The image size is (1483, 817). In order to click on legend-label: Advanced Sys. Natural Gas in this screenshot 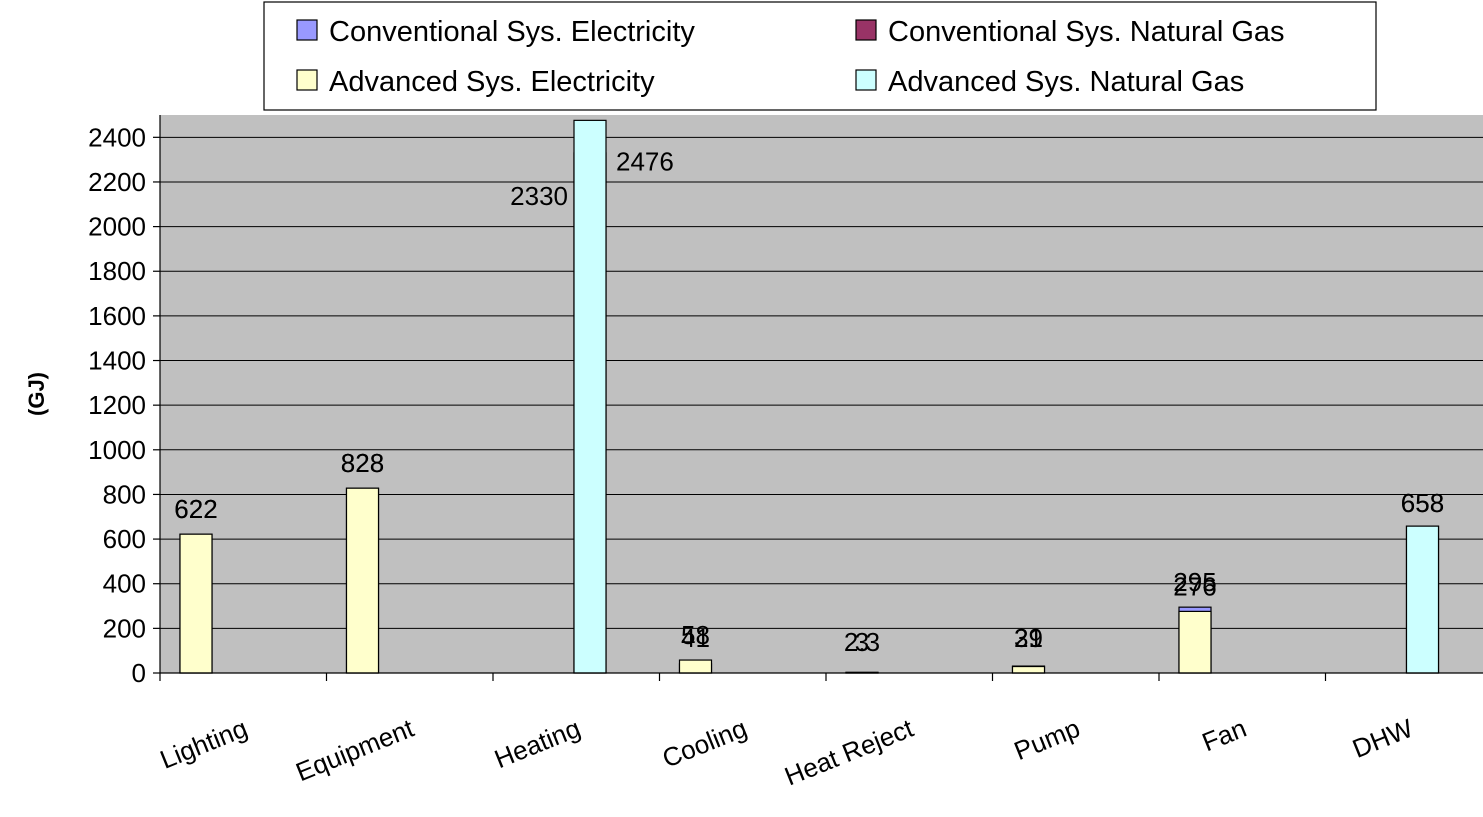, I will do `click(1066, 82)`.